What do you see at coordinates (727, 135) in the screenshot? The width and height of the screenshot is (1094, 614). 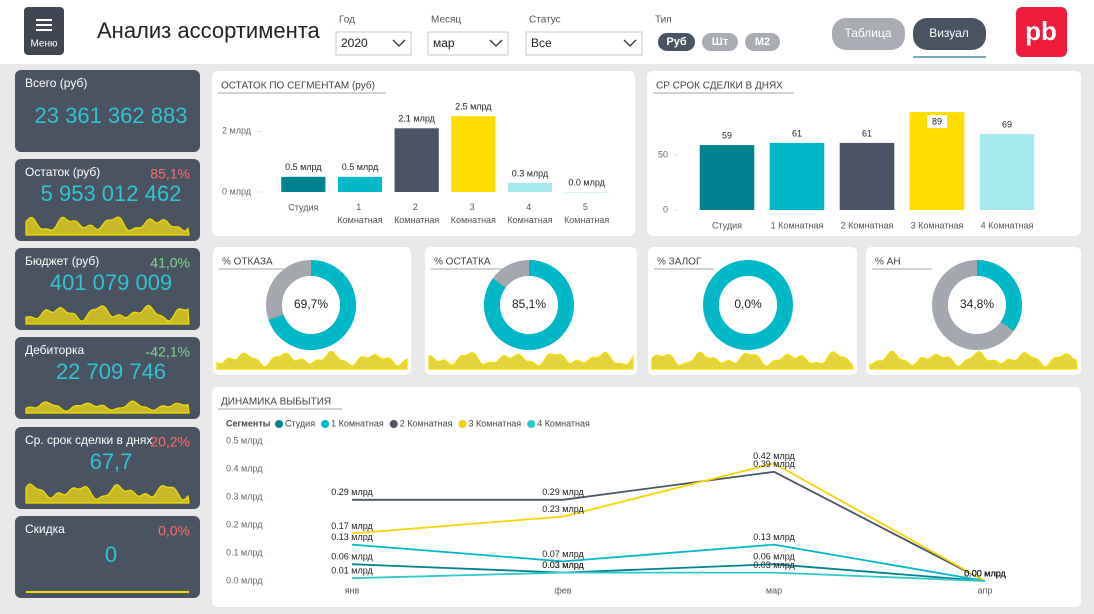 I see `value-label: 59` at bounding box center [727, 135].